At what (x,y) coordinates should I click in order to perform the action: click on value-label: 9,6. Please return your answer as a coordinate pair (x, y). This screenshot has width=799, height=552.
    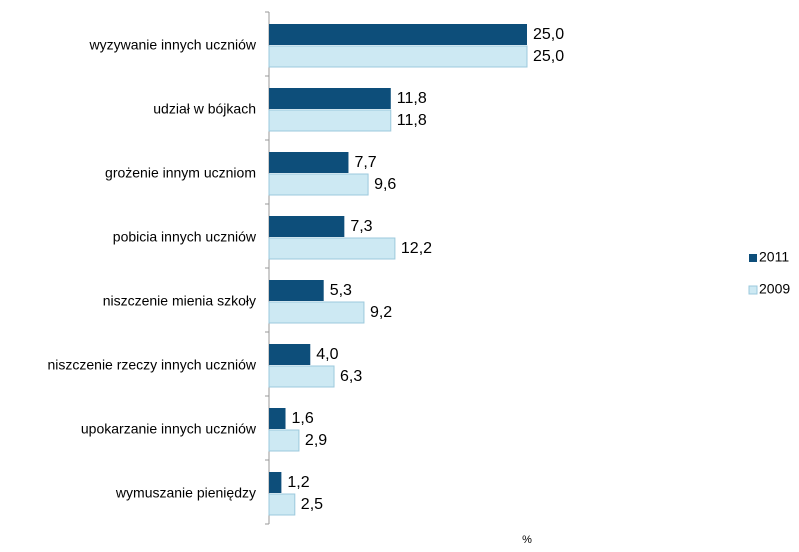
    Looking at the image, I should click on (385, 184).